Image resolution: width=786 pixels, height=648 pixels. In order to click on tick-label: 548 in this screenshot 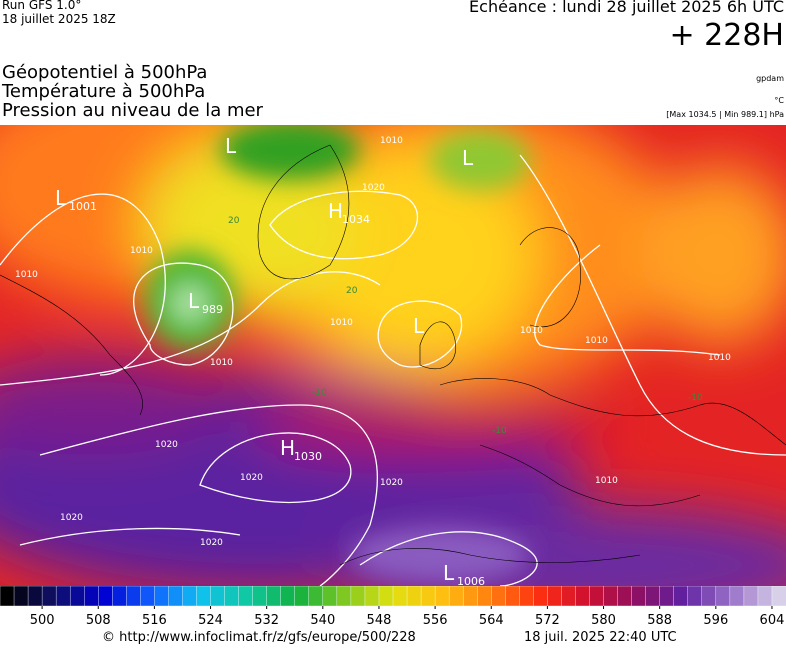, I will do `click(379, 620)`.